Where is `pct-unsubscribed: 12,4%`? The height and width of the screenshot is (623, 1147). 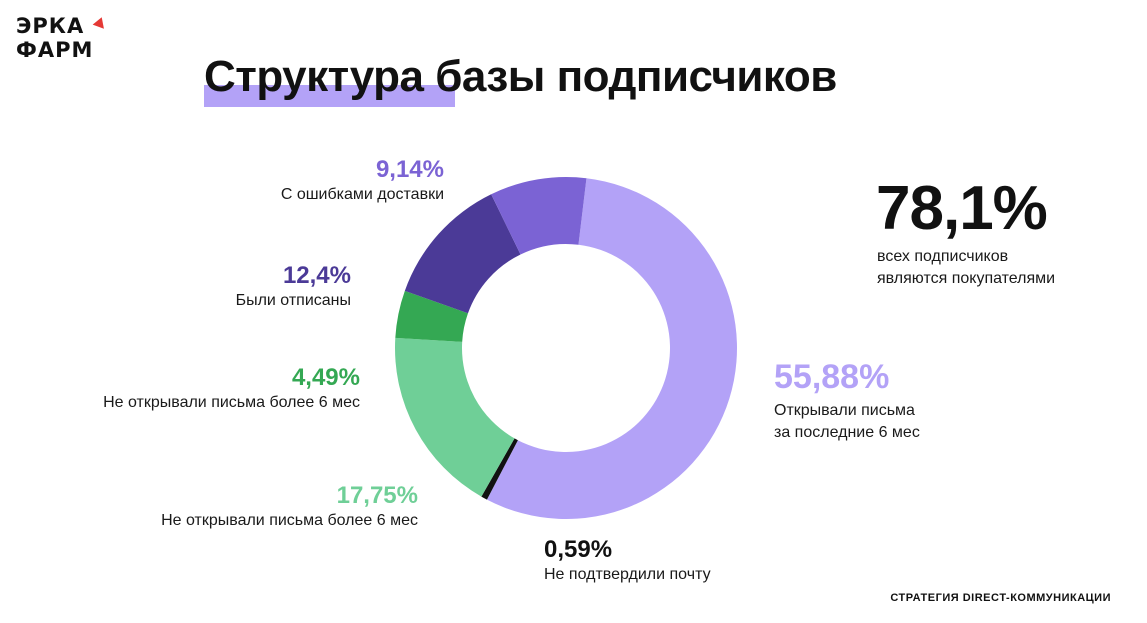 pct-unsubscribed: 12,4% is located at coordinates (316, 275).